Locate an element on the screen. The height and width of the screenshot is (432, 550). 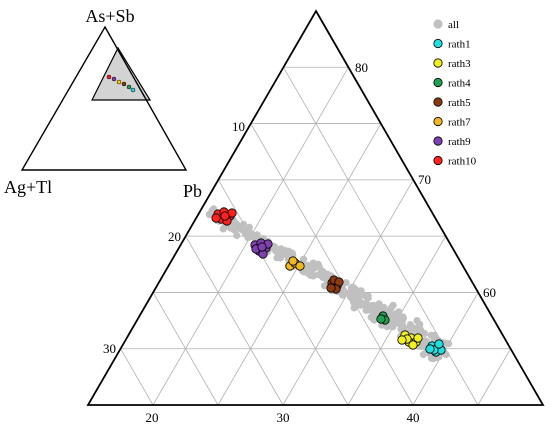
legend-label-rath3: rath3 is located at coordinates (459, 64).